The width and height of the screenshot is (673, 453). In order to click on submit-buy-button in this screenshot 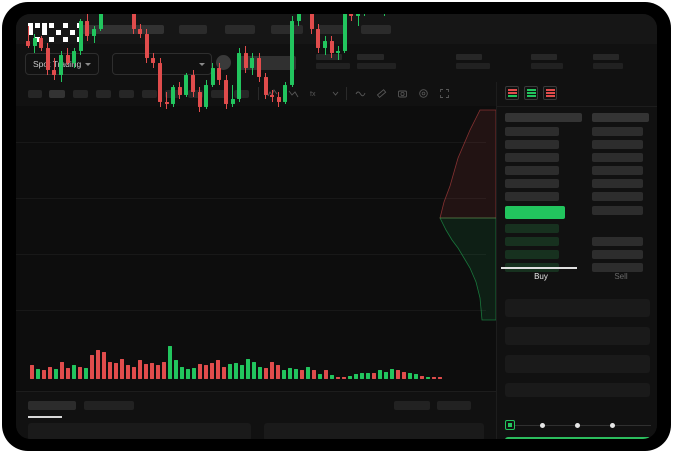, I will do `click(578, 438)`.